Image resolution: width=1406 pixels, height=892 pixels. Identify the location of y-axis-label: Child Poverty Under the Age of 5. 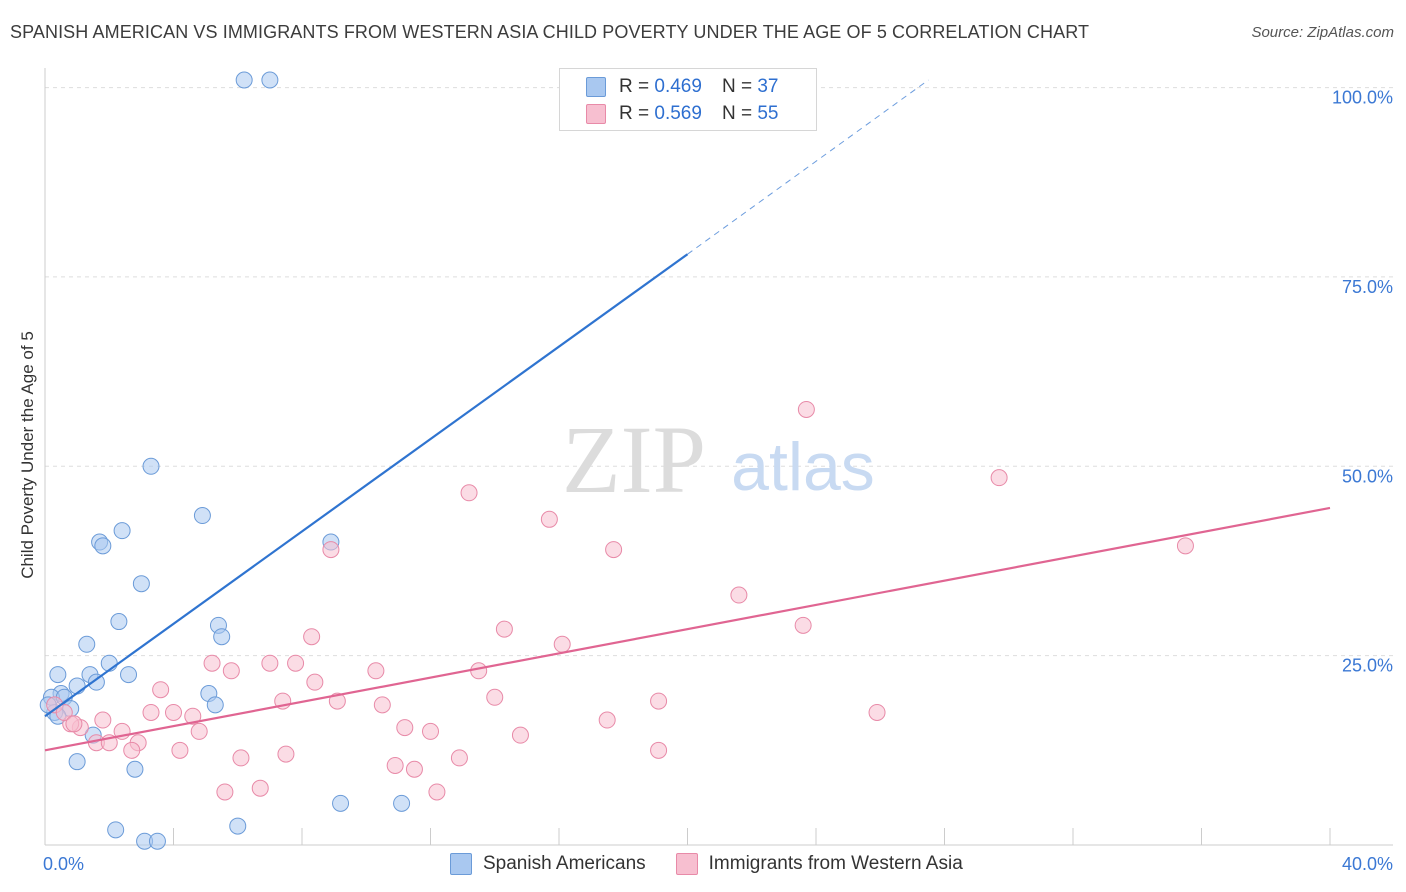
(27, 455).